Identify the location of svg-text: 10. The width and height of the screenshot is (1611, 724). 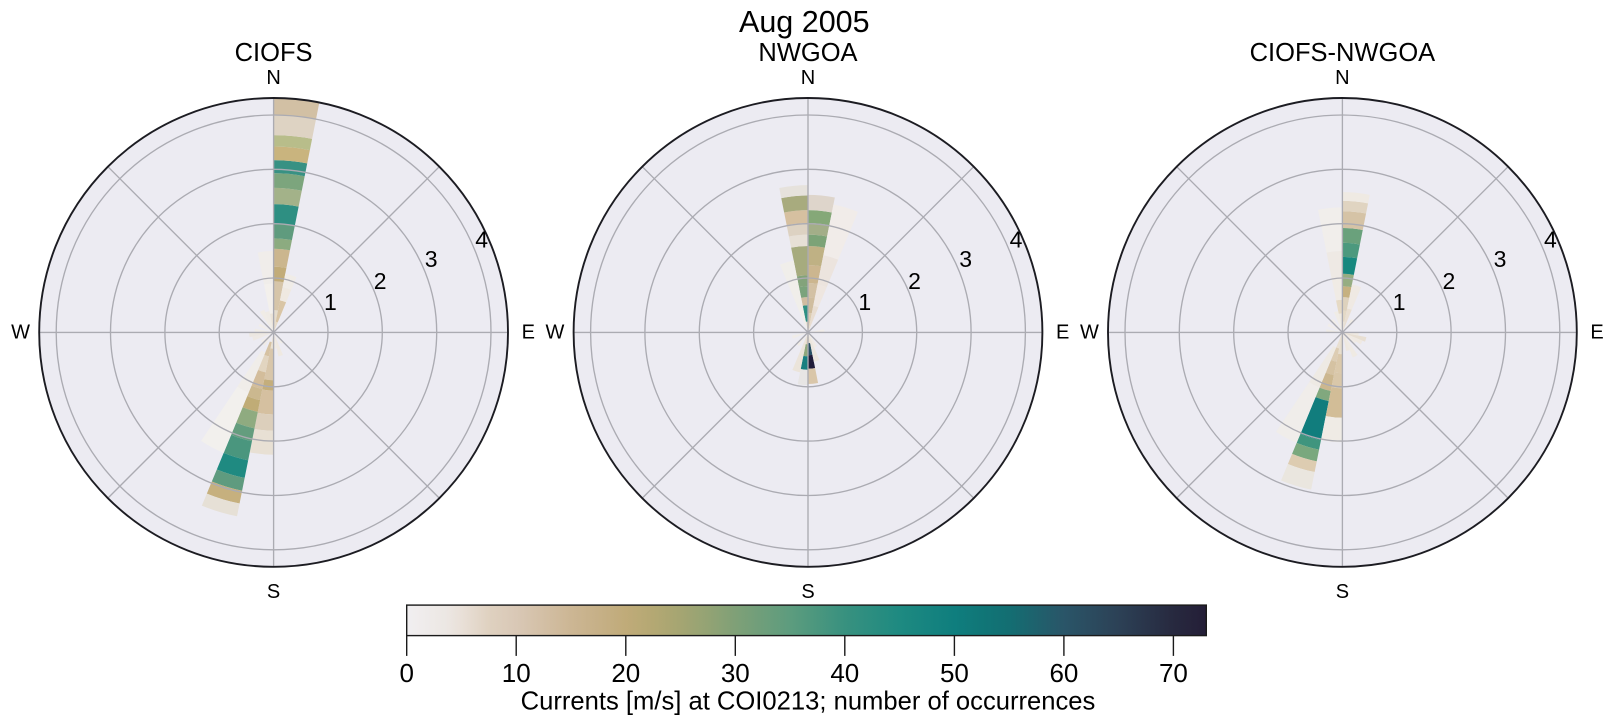
(516, 673).